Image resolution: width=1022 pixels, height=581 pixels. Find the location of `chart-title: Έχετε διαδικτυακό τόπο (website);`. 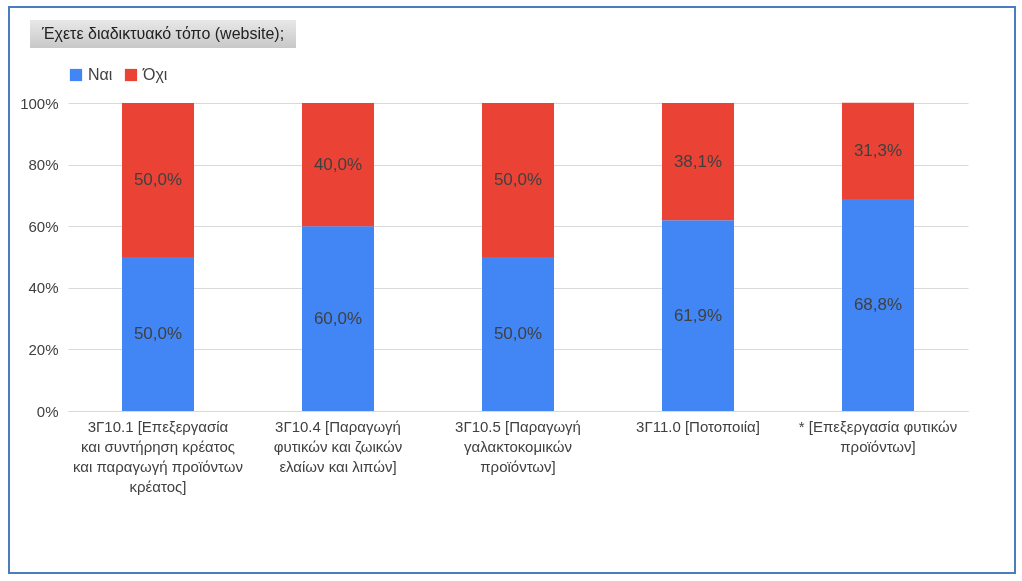

chart-title: Έχετε διαδικτυακό τόπο (website); is located at coordinates (163, 34).